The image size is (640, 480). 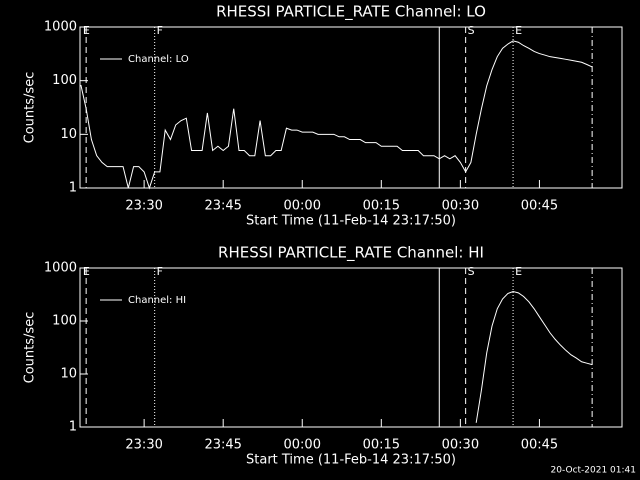 I want to click on legend-label: Channel: HI, so click(x=157, y=300).